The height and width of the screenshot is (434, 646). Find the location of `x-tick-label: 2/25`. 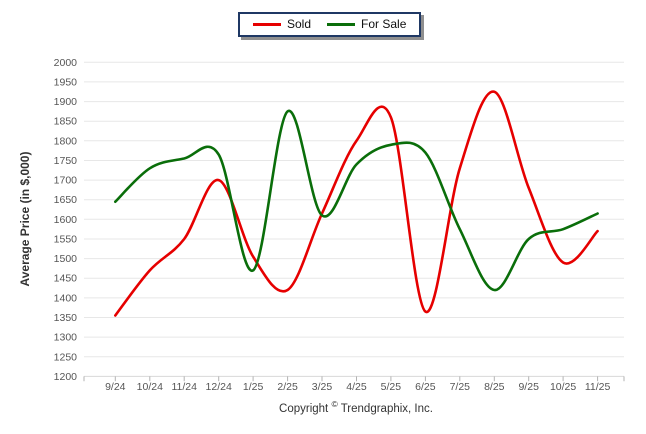

x-tick-label: 2/25 is located at coordinates (287, 387).